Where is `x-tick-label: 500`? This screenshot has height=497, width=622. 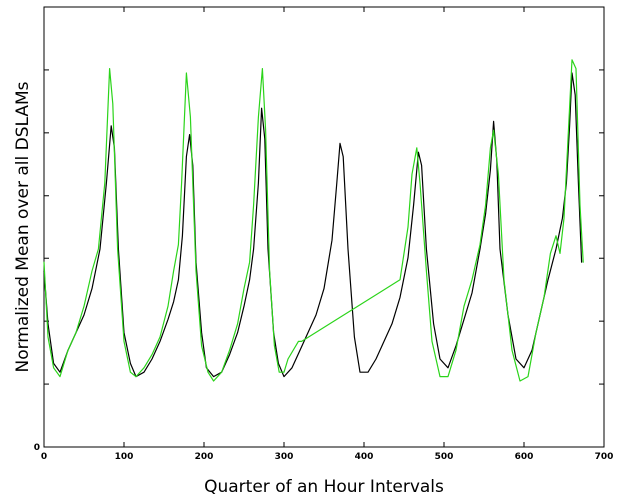 x-tick-label: 500 is located at coordinates (444, 457).